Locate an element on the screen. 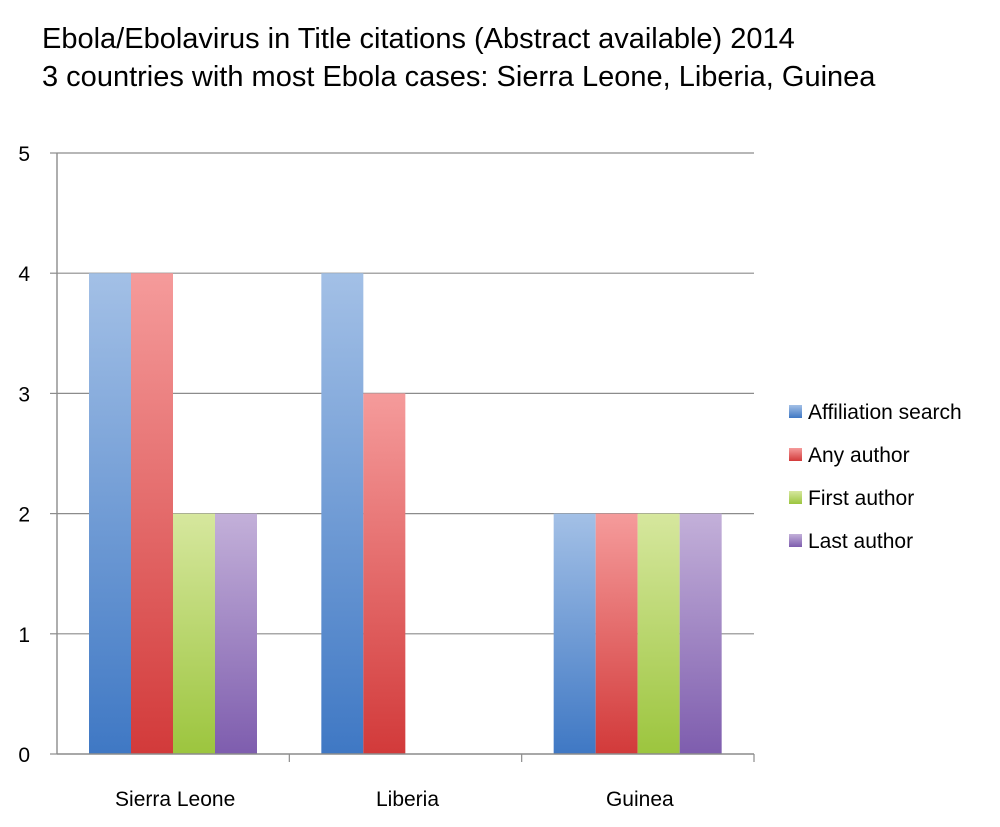 This screenshot has height=827, width=1000. bar-affiliation-search-liberia is located at coordinates (342, 513).